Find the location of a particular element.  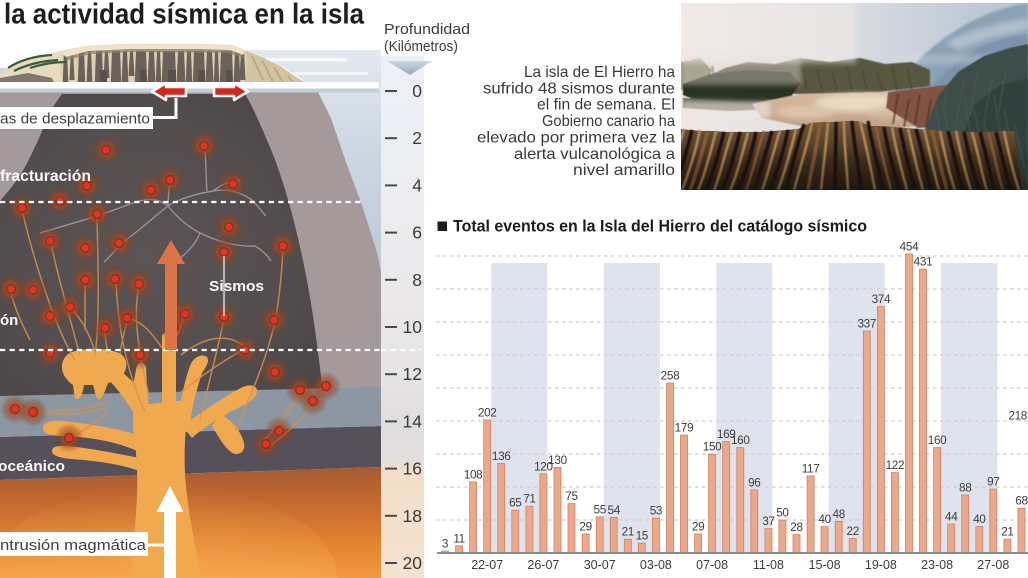

svg-text: elevado por primera vez la is located at coordinates (576, 137).